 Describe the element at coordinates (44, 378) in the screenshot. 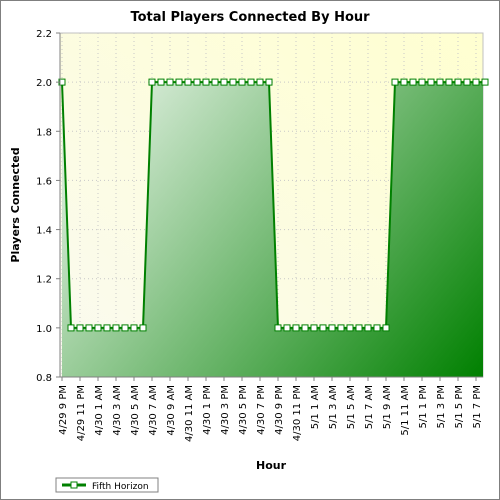

I see `y-tick-label: 0.8` at that location.